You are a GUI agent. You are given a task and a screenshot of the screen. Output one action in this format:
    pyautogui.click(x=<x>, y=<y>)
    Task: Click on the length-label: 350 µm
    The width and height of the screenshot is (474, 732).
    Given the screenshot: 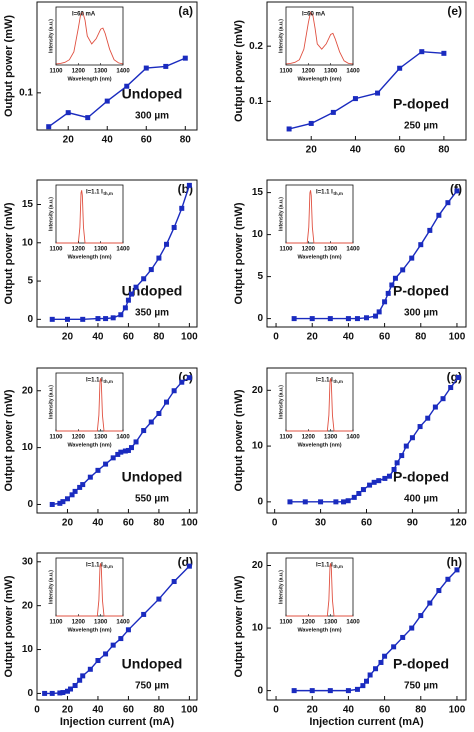 What is the action you would take?
    pyautogui.click(x=152, y=313)
    